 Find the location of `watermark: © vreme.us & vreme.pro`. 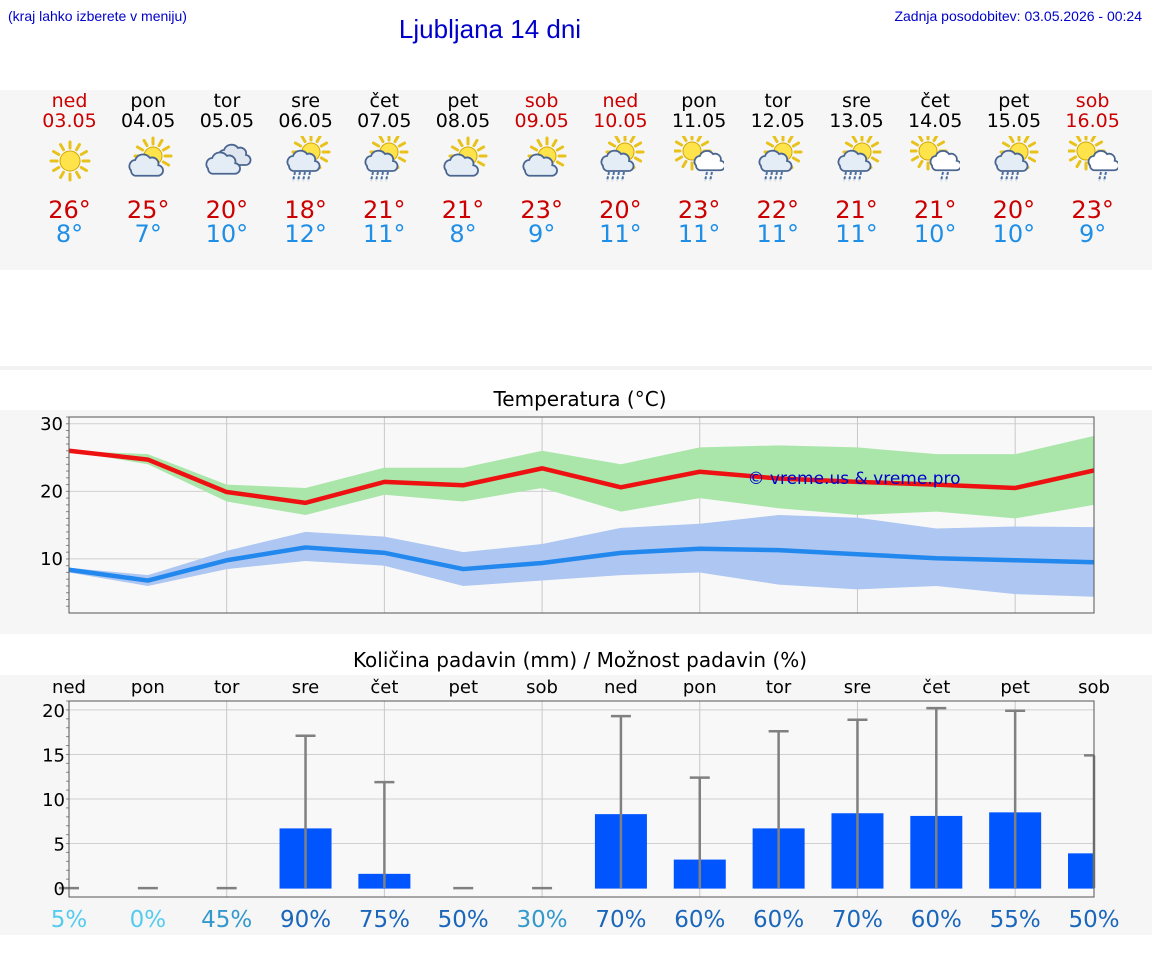

watermark: © vreme.us & vreme.pro is located at coordinates (853, 479).